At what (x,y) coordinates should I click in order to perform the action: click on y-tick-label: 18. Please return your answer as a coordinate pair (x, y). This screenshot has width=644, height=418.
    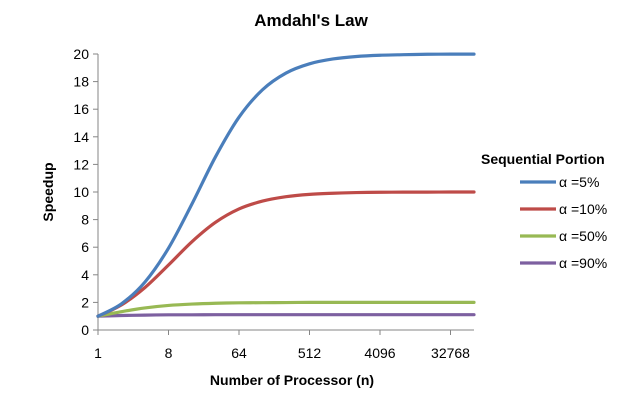
    Looking at the image, I should click on (81, 82).